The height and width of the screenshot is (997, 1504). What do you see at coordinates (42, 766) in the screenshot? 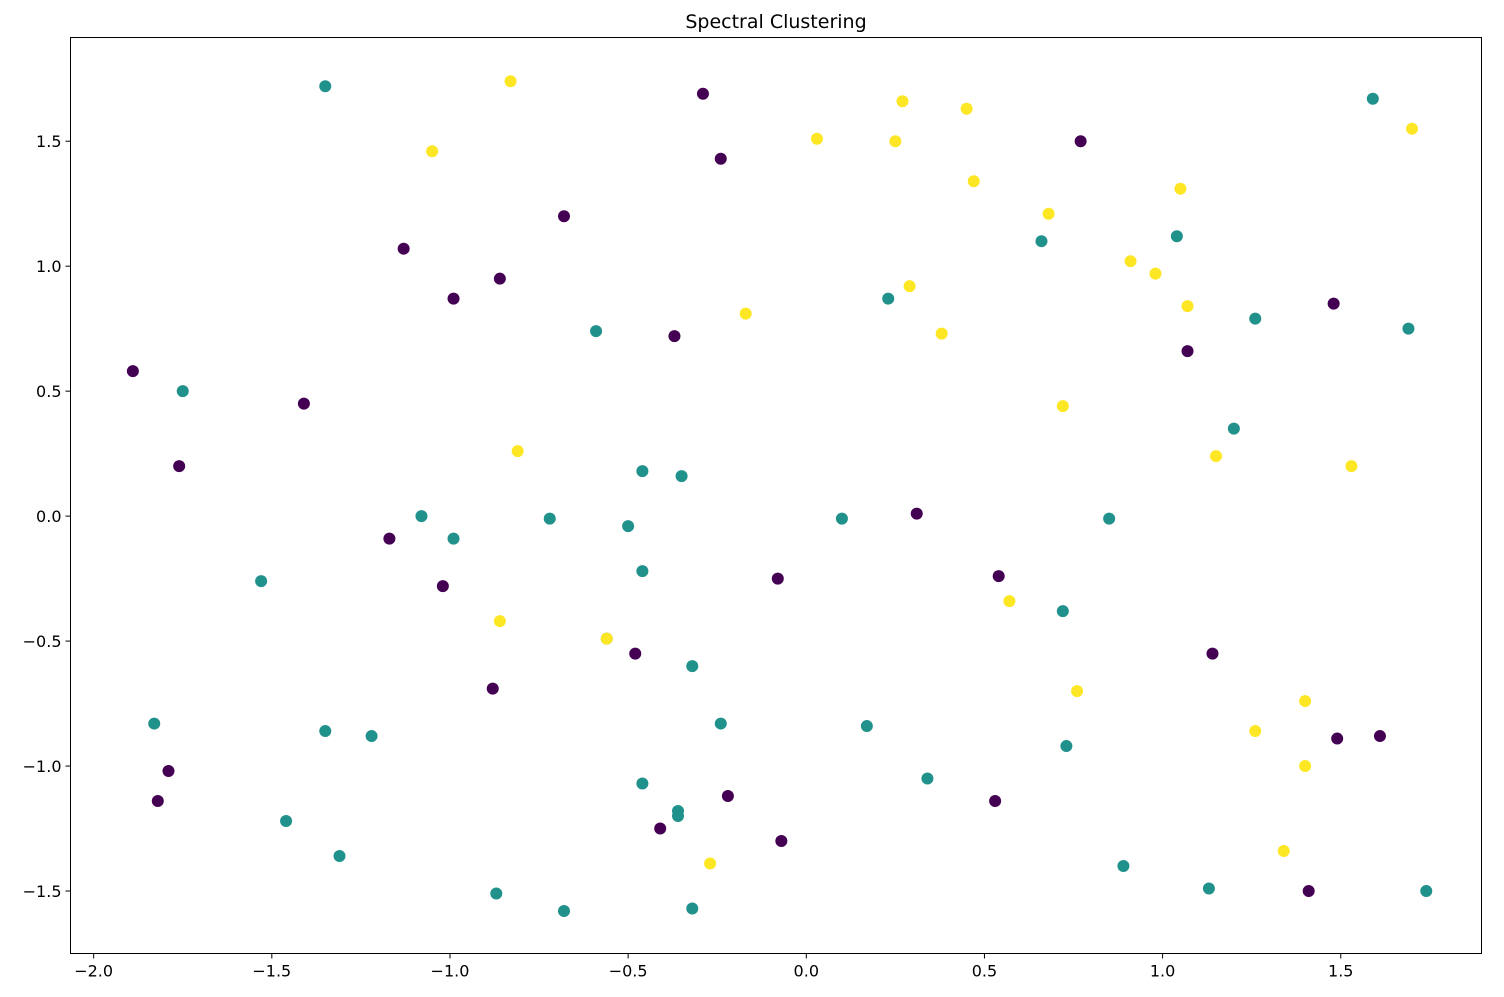
I see `y-tick-label: −1.0` at bounding box center [42, 766].